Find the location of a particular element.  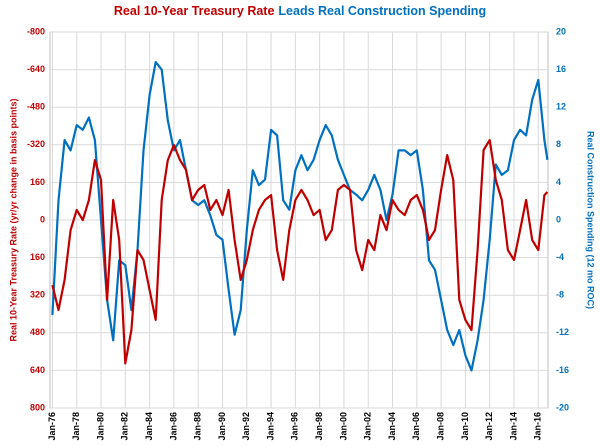

y2-tick-label: 8 is located at coordinates (558, 144).